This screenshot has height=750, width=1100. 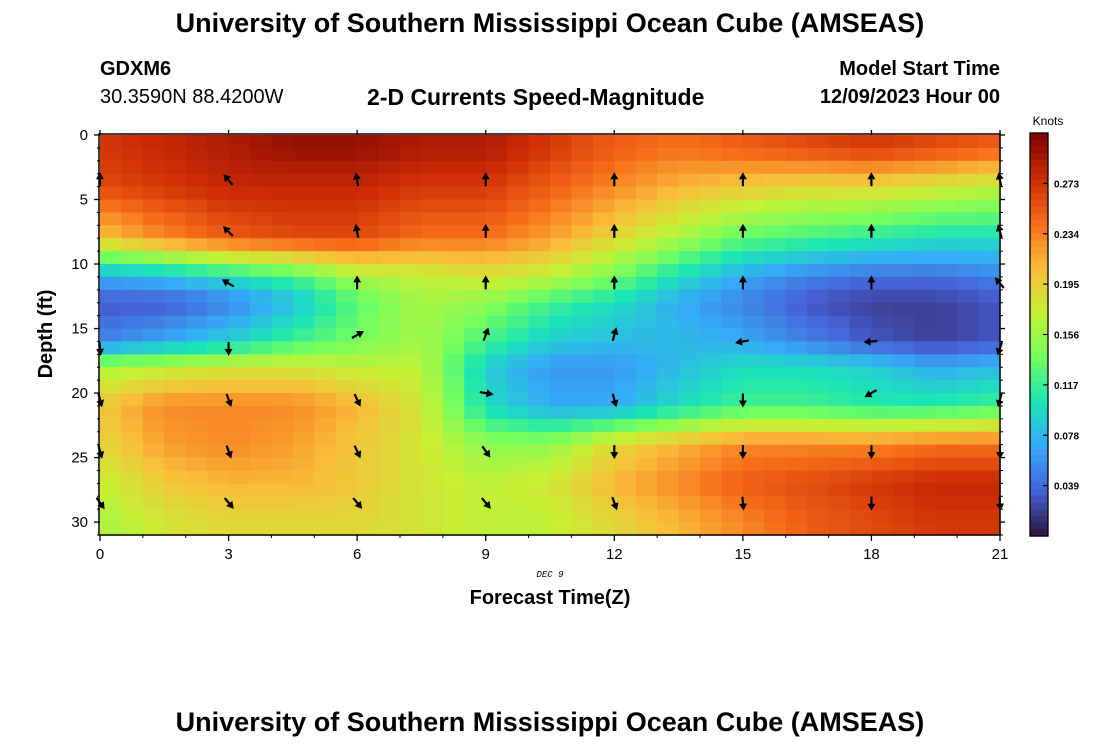 What do you see at coordinates (536, 97) in the screenshot?
I see `plot-title: 2-D Currents Speed-Magnitude` at bounding box center [536, 97].